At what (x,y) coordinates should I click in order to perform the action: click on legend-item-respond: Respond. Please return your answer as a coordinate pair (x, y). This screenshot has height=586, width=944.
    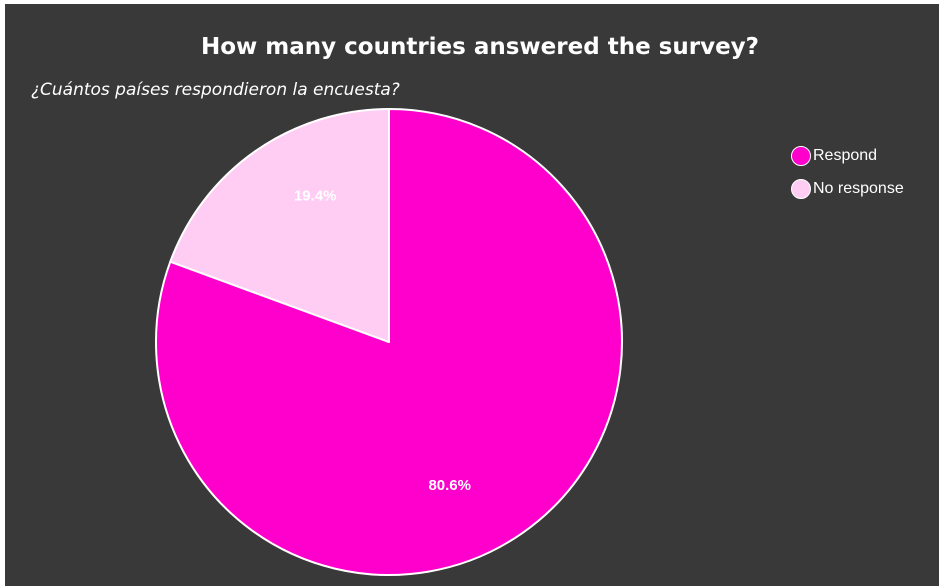
    Looking at the image, I should click on (847, 156).